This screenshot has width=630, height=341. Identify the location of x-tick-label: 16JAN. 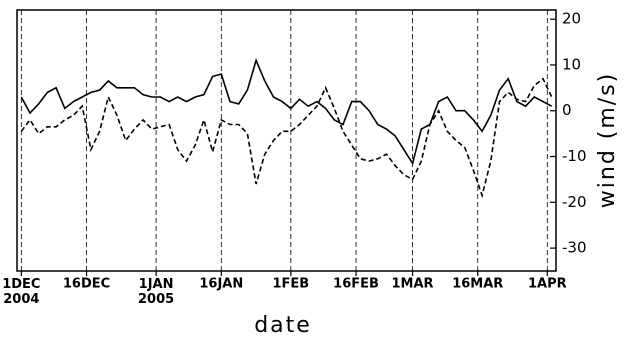
(221, 284).